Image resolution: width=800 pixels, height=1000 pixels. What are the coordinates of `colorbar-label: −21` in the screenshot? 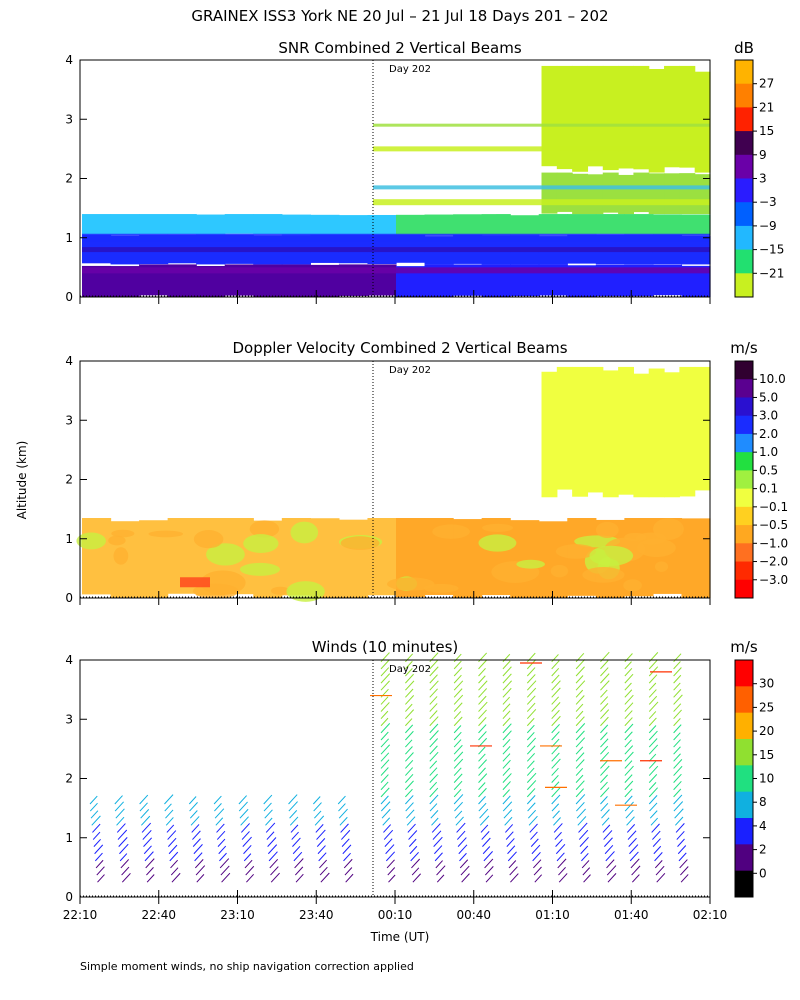 It's located at (771, 273).